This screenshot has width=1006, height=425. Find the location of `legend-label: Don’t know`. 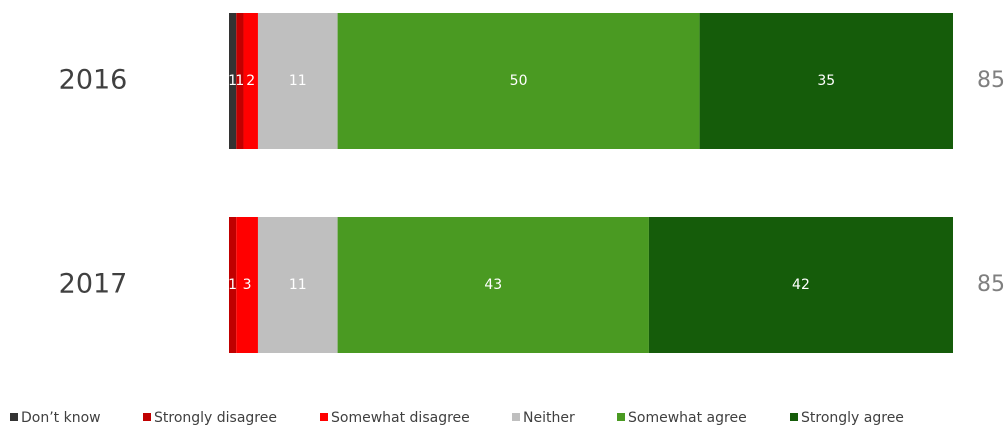

legend-label: Don’t know is located at coordinates (61, 417).